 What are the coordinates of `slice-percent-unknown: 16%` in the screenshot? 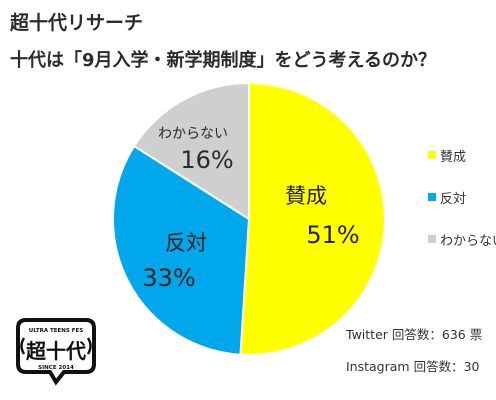 It's located at (206, 160).